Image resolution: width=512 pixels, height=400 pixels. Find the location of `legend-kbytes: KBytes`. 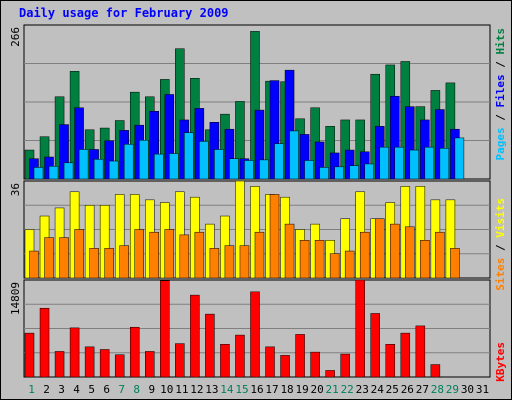

legend-kbytes: KBytes is located at coordinates (500, 362).